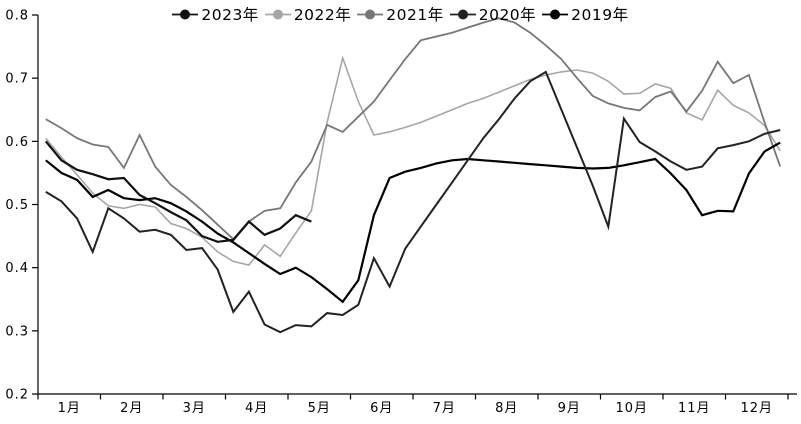 This screenshot has height=424, width=801. I want to click on y-tick-label: 0.2, so click(17, 395).